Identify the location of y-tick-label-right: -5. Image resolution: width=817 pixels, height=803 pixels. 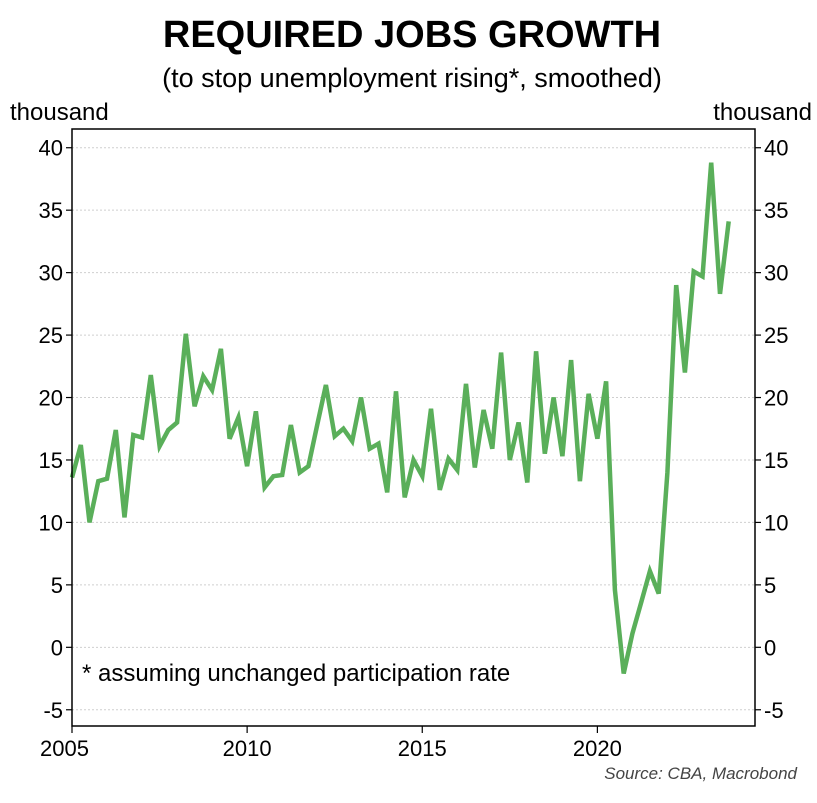
(774, 710).